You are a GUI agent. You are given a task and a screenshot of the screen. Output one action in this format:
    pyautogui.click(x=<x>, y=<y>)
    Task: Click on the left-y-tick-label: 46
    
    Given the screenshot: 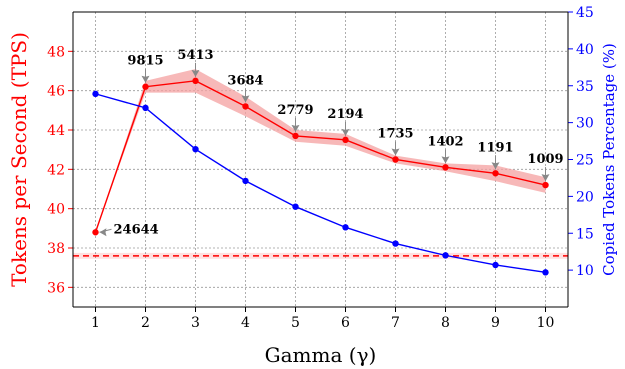 What is the action you would take?
    pyautogui.click(x=56, y=92)
    